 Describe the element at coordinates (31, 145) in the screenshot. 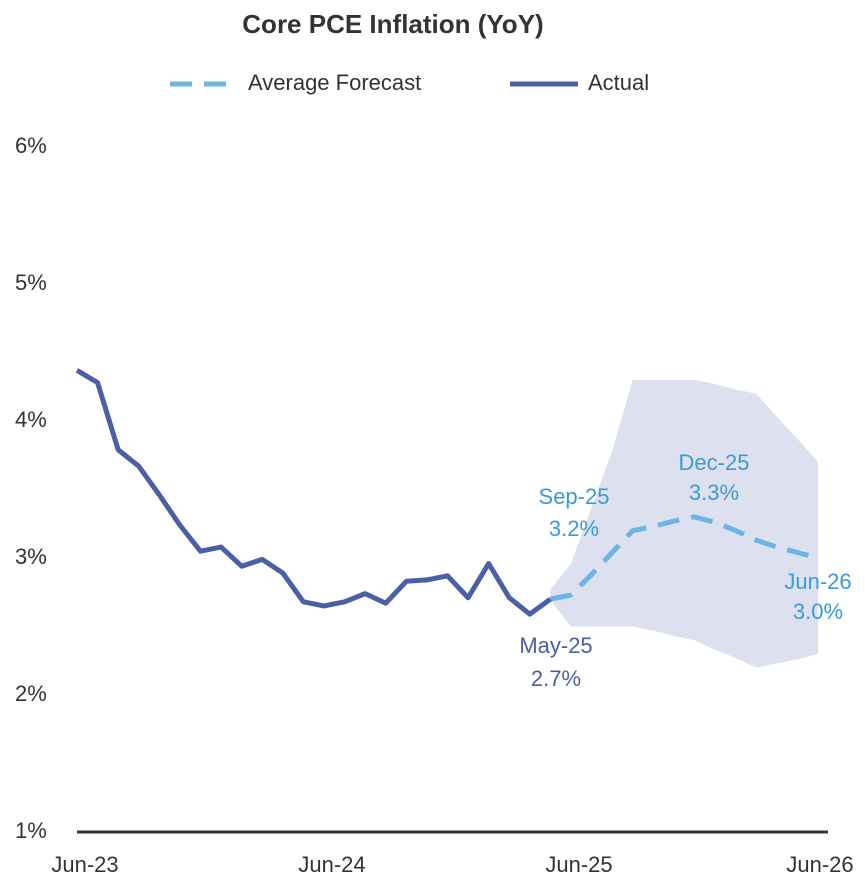

I see `y-tick-label: 6%` at that location.